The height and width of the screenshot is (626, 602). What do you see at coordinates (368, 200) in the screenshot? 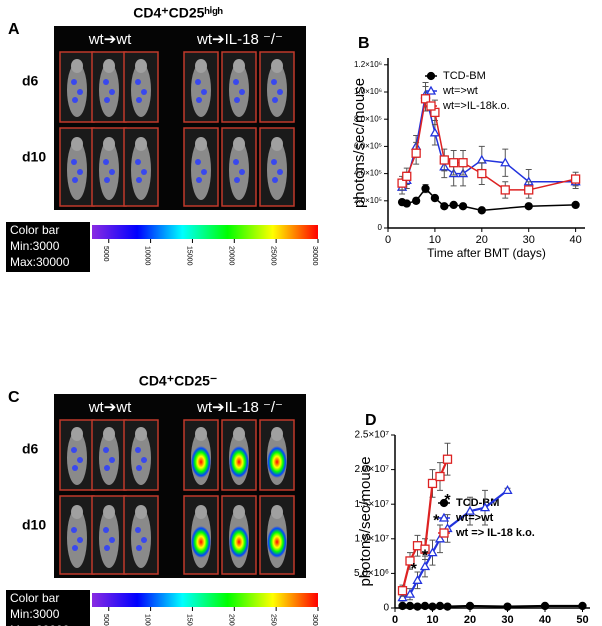
I see `y-tick-label: 2.0×10⁵` at bounding box center [368, 200].